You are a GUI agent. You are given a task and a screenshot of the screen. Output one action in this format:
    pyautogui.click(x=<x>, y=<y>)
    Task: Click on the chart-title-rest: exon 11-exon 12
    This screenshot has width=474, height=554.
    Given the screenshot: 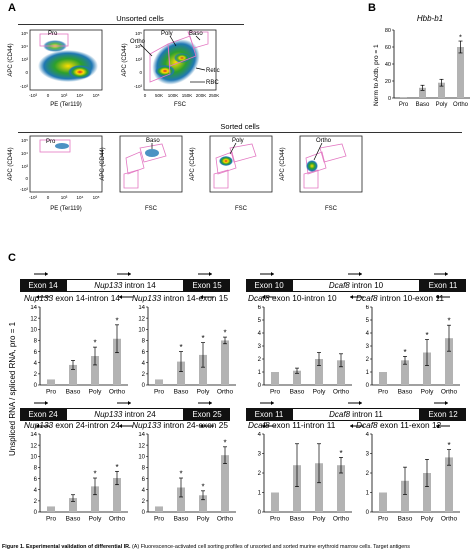 What is the action you would take?
    pyautogui.click(x=409, y=425)
    